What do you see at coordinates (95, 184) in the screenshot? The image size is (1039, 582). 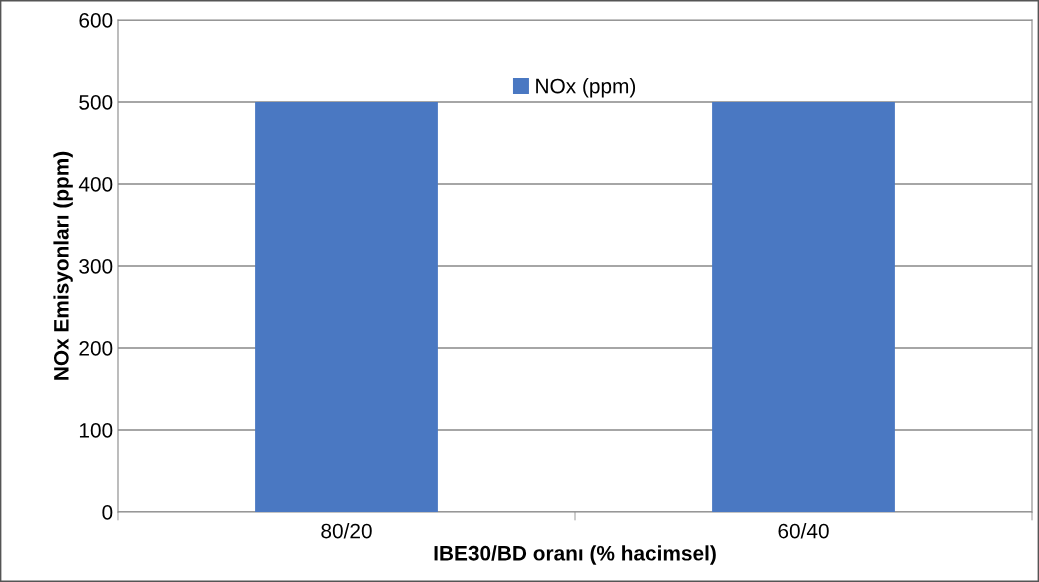 I see `y-tick-label: 400` at bounding box center [95, 184].